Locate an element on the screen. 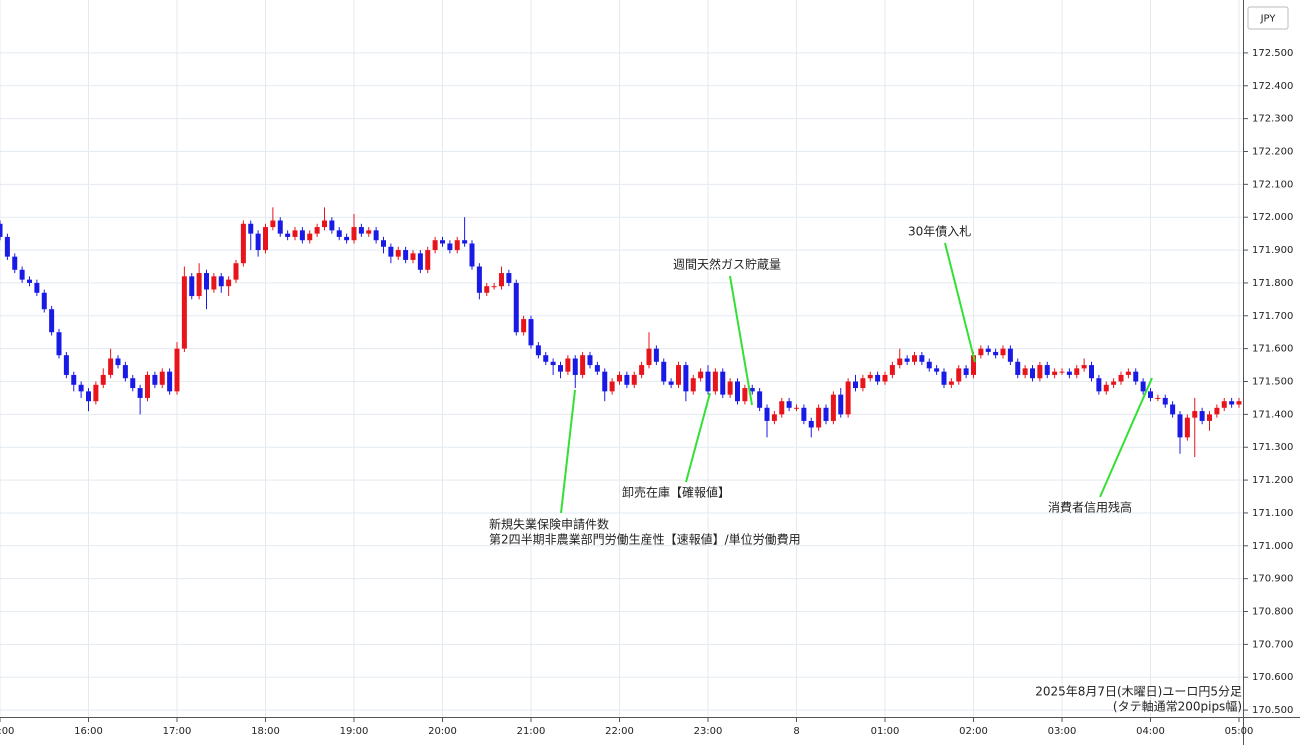  x-tick-label: 03:00 is located at coordinates (1062, 731).